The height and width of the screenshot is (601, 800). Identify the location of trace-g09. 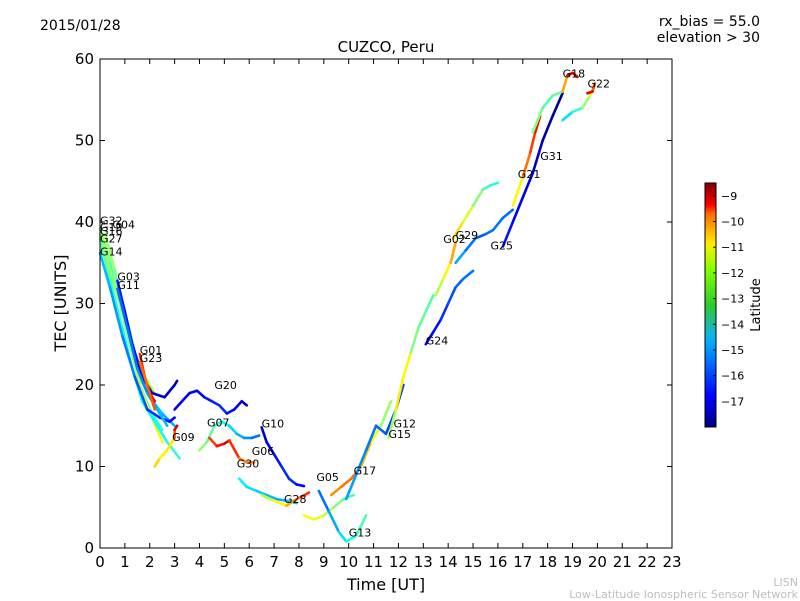
(166, 446).